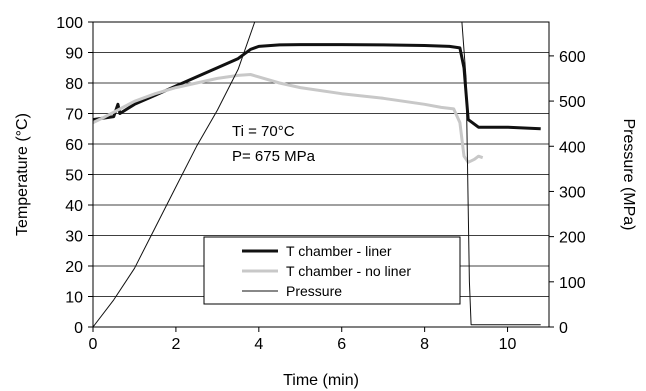  What do you see at coordinates (348, 271) in the screenshot?
I see `legend-label-no-liner: T chamber - no liner` at bounding box center [348, 271].